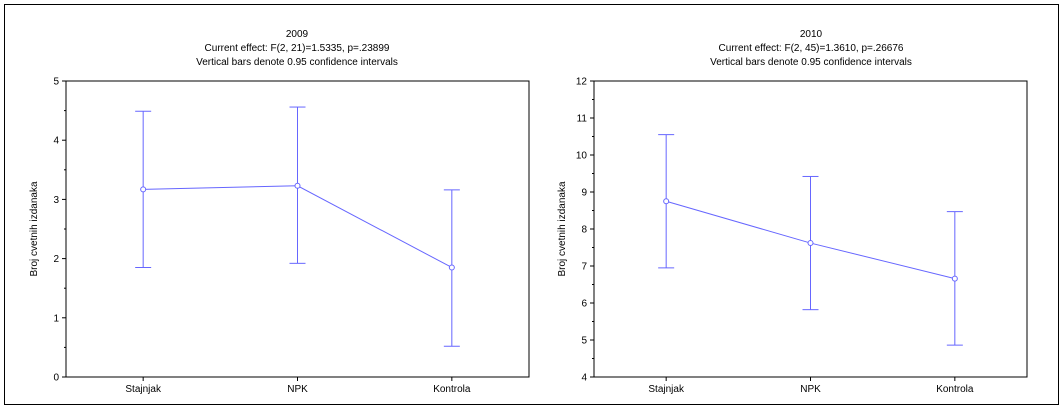 This screenshot has width=1063, height=409. What do you see at coordinates (582, 156) in the screenshot?
I see `y-tick-label: 10` at bounding box center [582, 156].